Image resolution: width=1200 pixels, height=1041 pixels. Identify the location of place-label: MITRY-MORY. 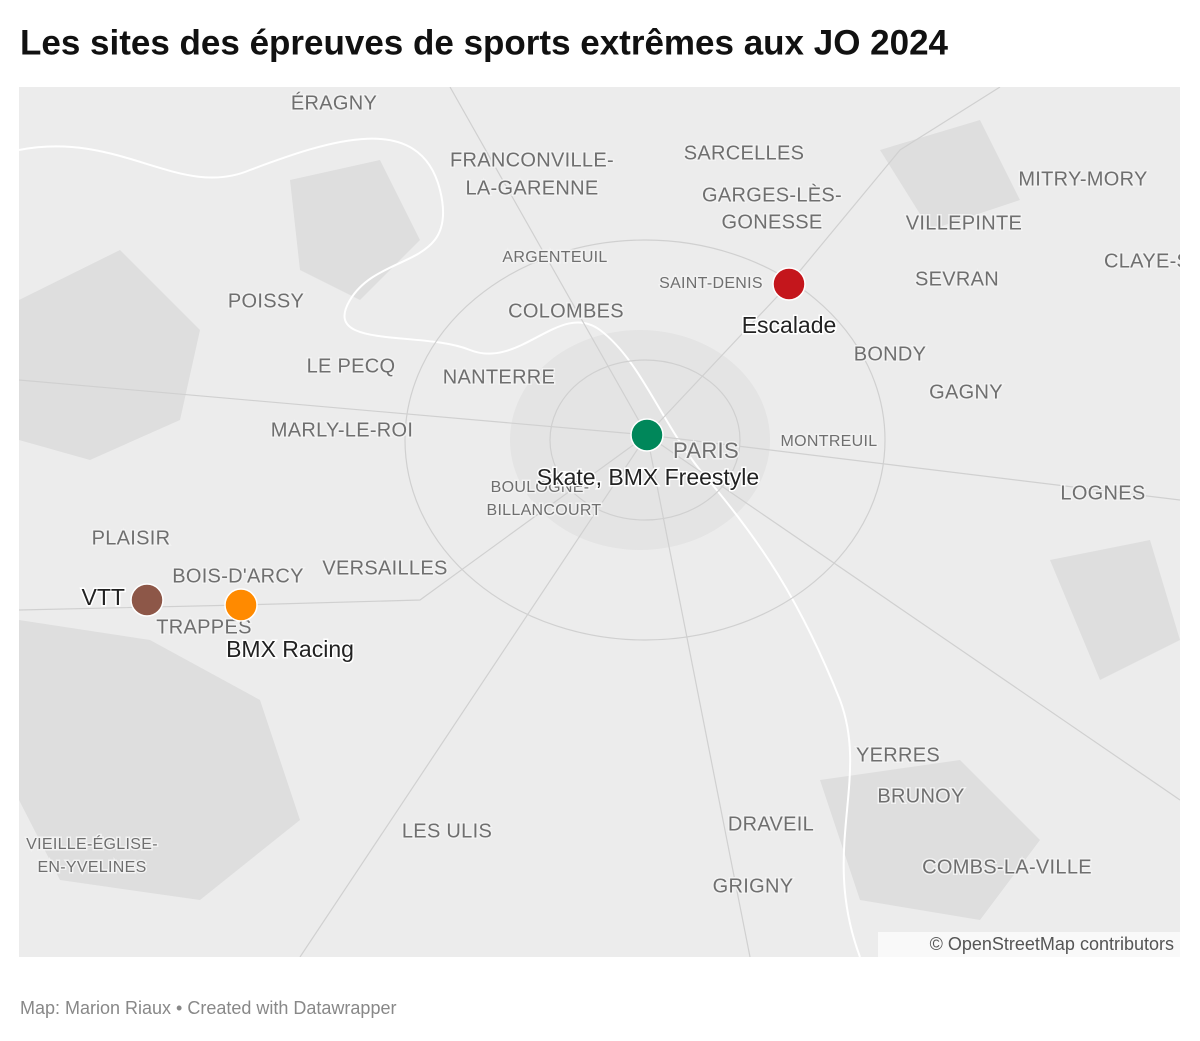
(1082, 179).